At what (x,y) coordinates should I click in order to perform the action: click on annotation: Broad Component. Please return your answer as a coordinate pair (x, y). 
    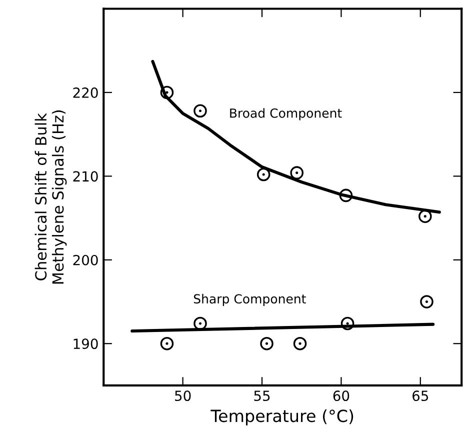
    Looking at the image, I should click on (286, 114).